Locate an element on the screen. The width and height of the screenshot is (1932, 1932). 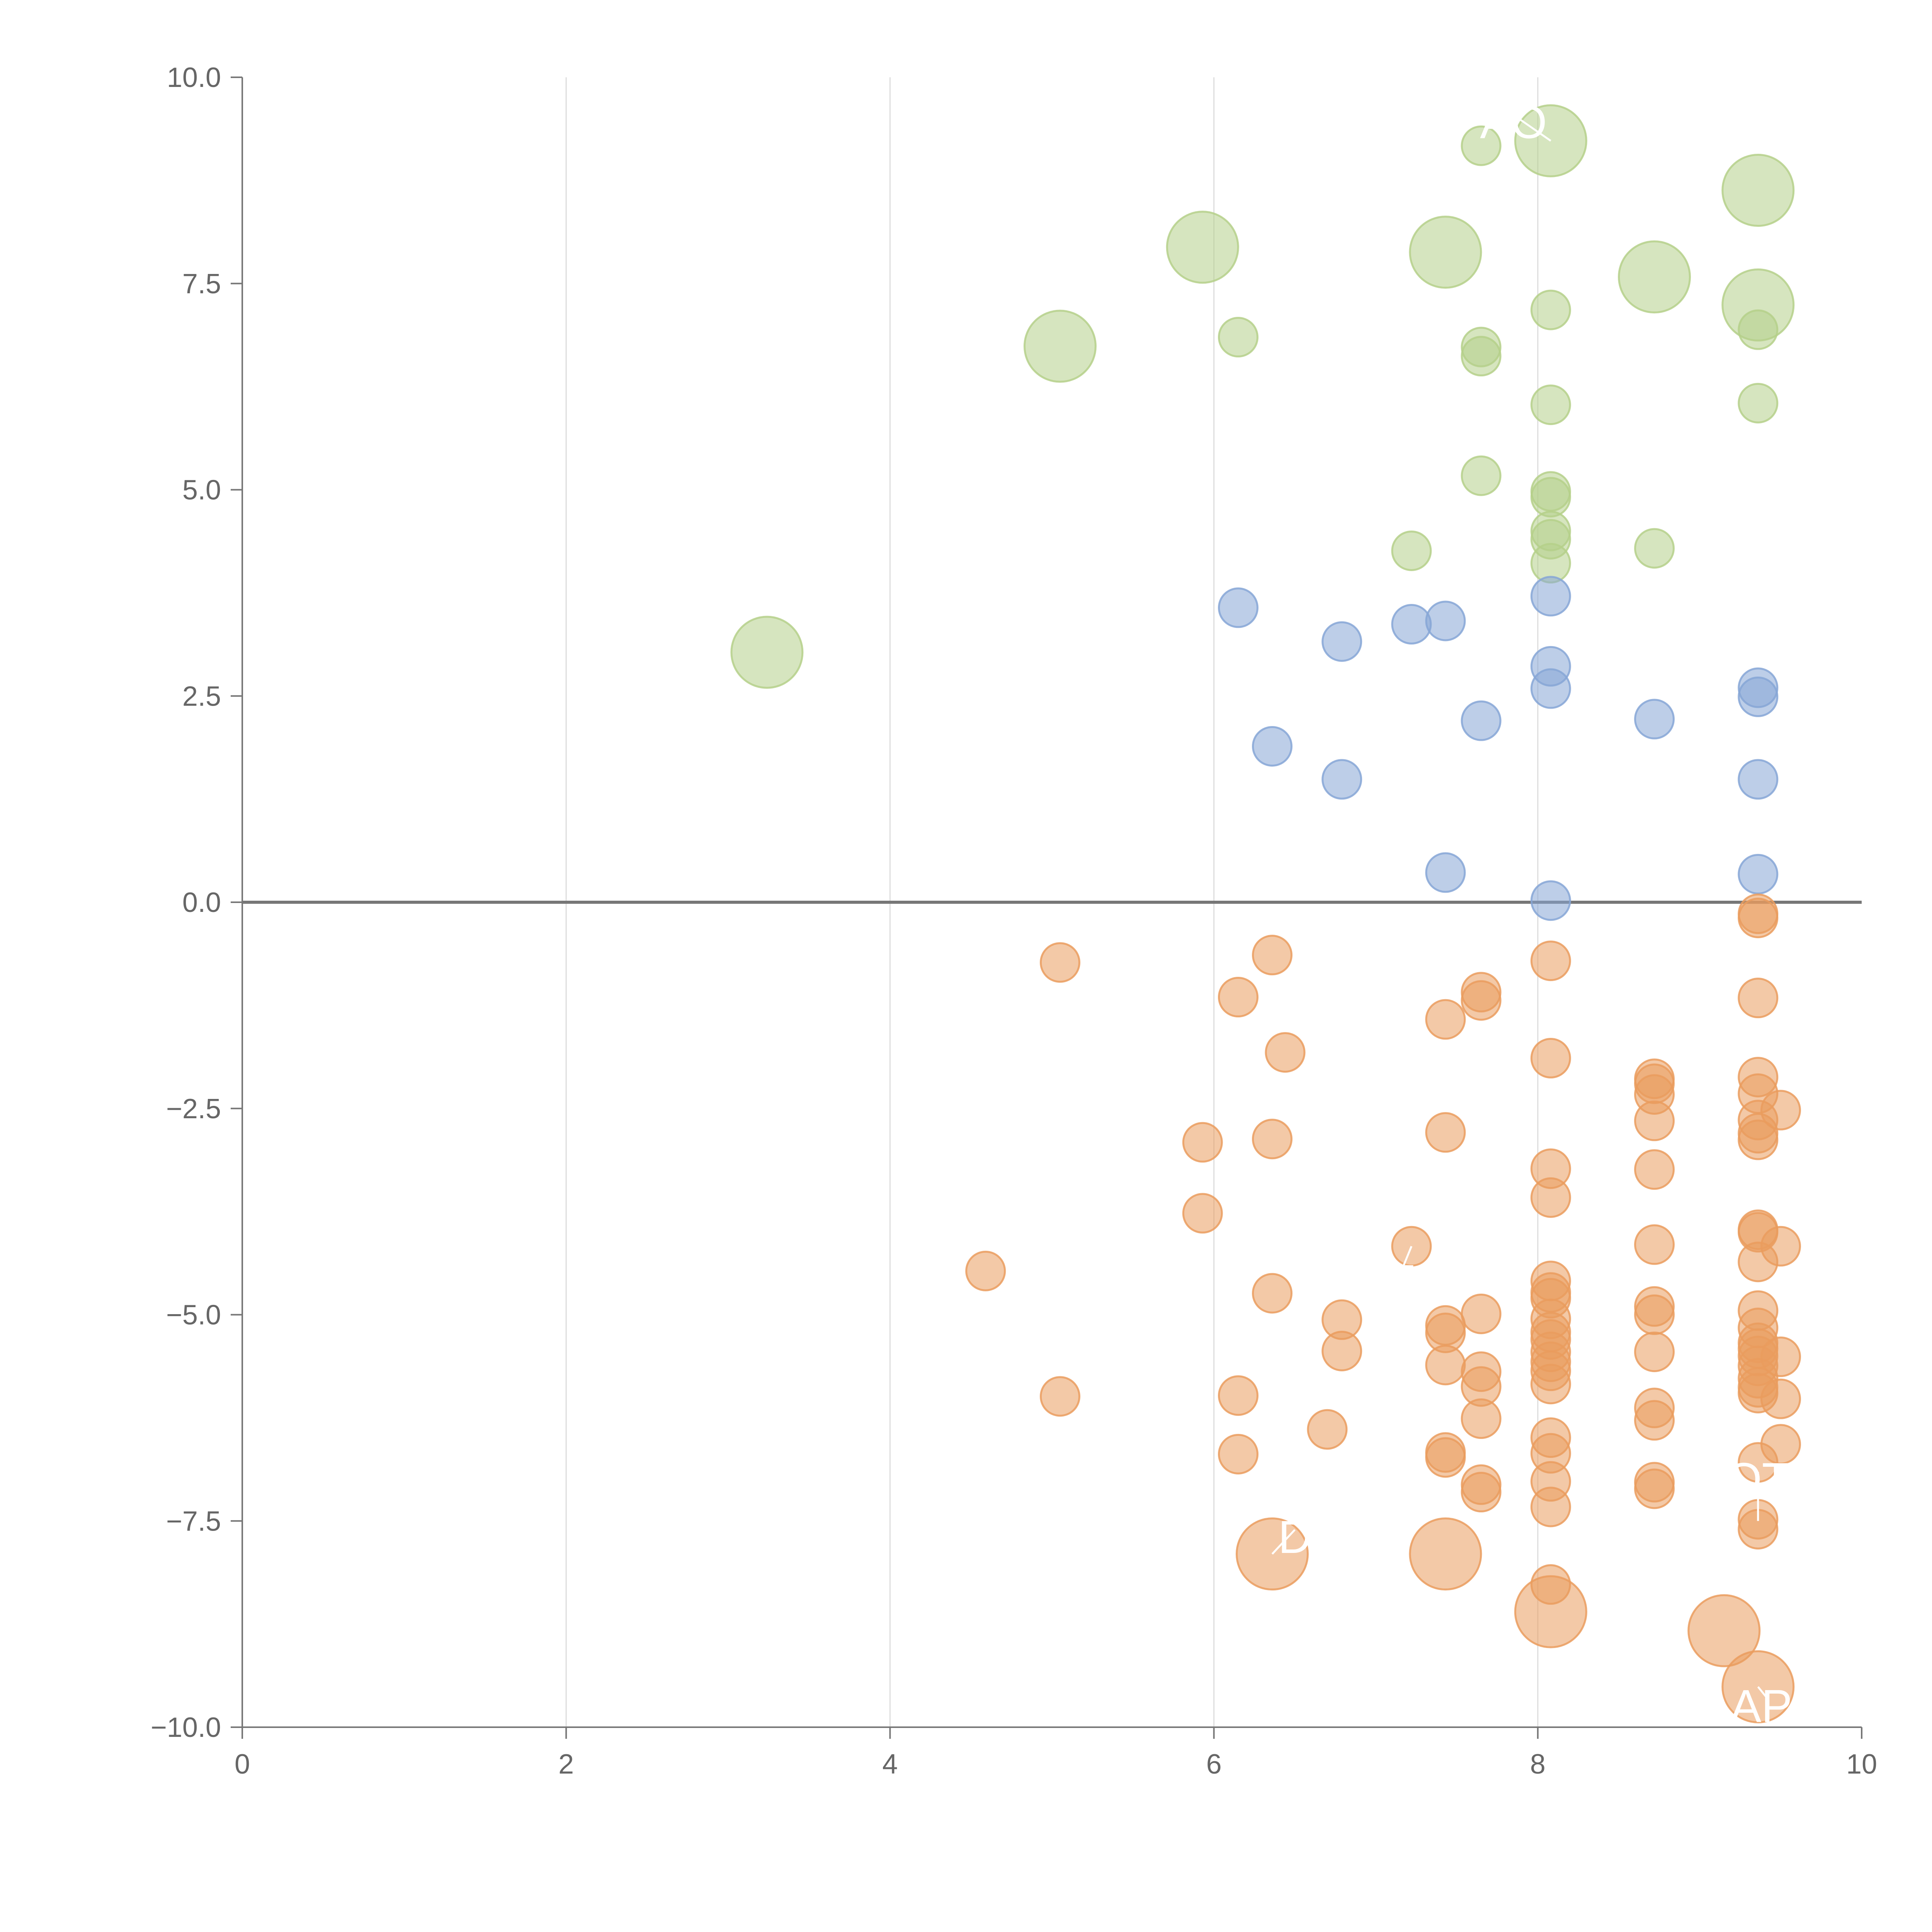
y-tick-label: 2.5 is located at coordinates (202, 696).